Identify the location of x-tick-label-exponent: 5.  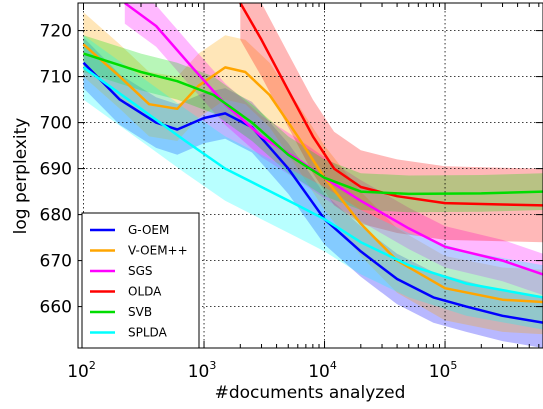
(453, 365).